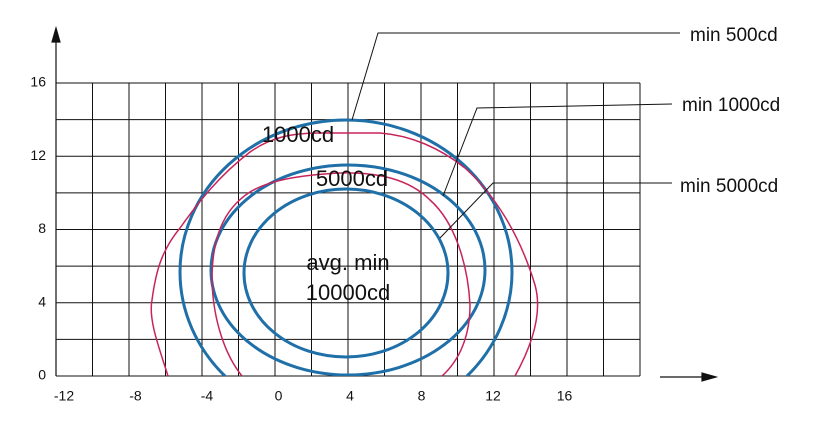 This screenshot has height=429, width=831. Describe the element at coordinates (348, 292) in the screenshot. I see `curve-label: 10000cd` at that location.